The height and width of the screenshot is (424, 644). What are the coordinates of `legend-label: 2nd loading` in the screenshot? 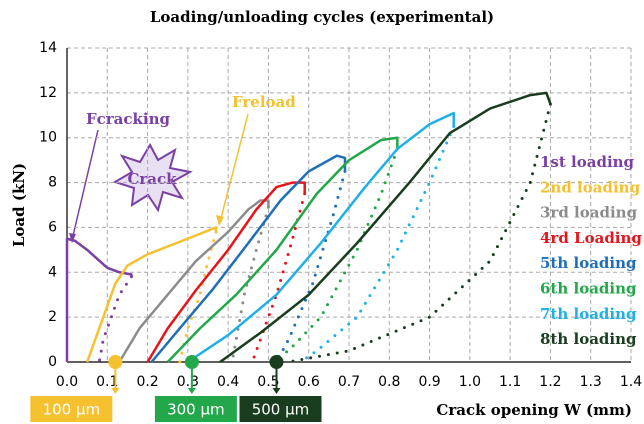 It's located at (590, 187).